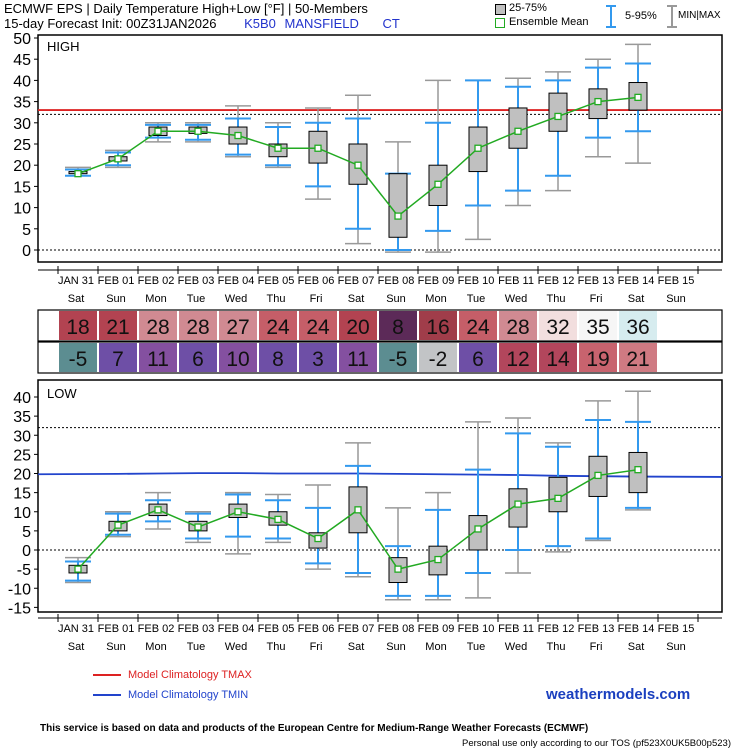 The height and width of the screenshot is (750, 735). Describe the element at coordinates (276, 629) in the screenshot. I see `low-date-label: FEB 05` at that location.